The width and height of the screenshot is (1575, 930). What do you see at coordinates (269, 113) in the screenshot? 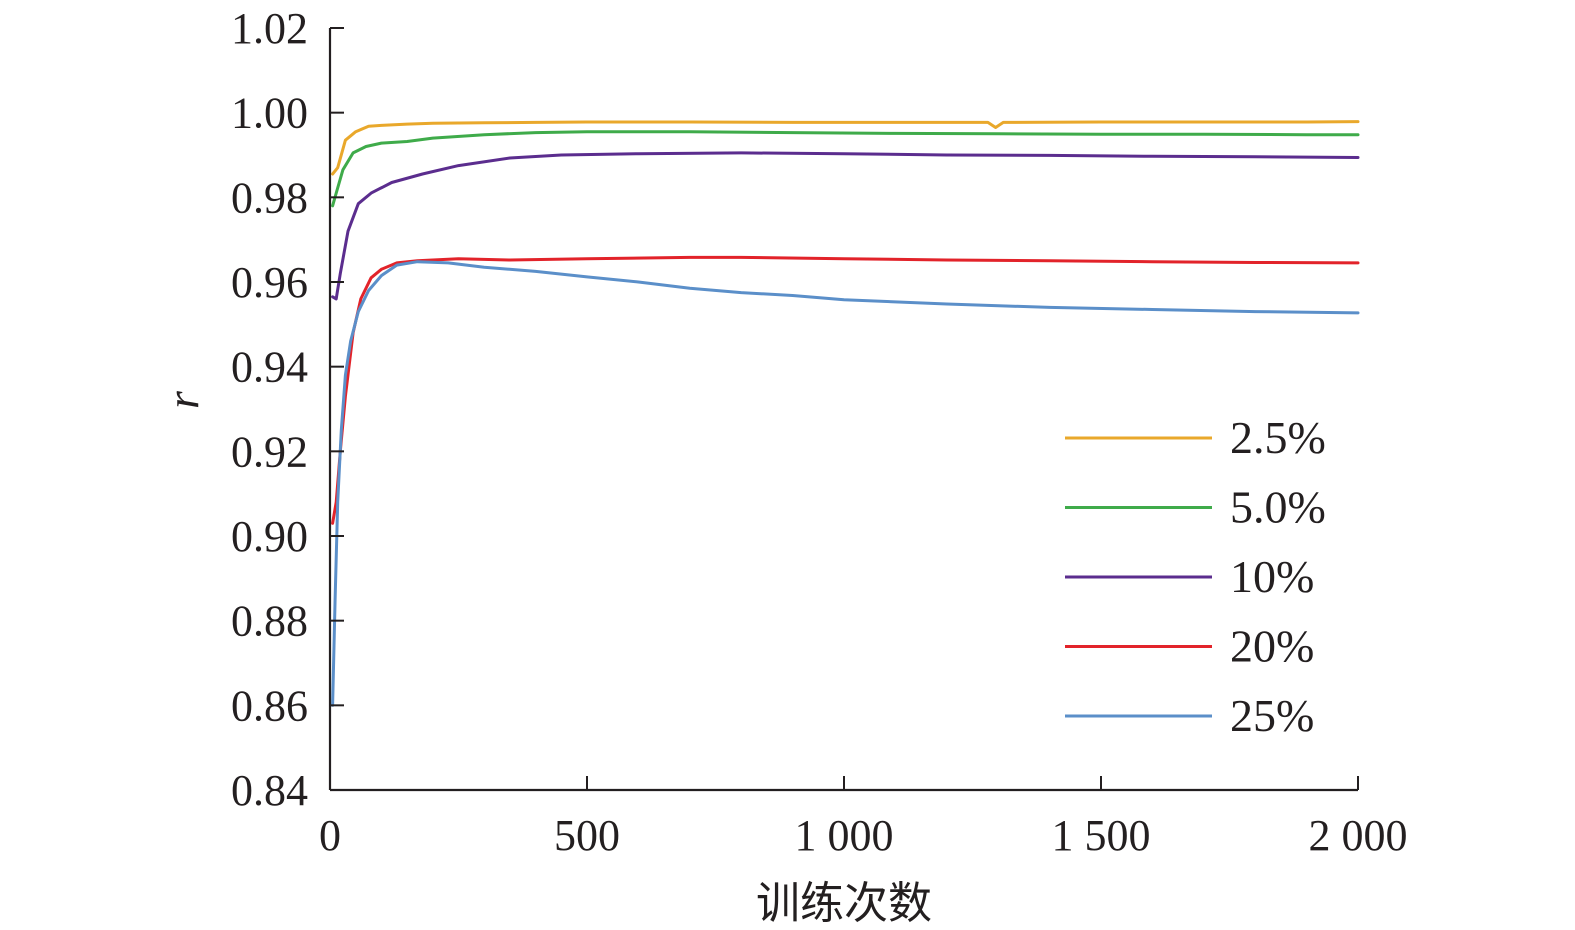
I see `y-tick-label: 1.00` at bounding box center [269, 113].